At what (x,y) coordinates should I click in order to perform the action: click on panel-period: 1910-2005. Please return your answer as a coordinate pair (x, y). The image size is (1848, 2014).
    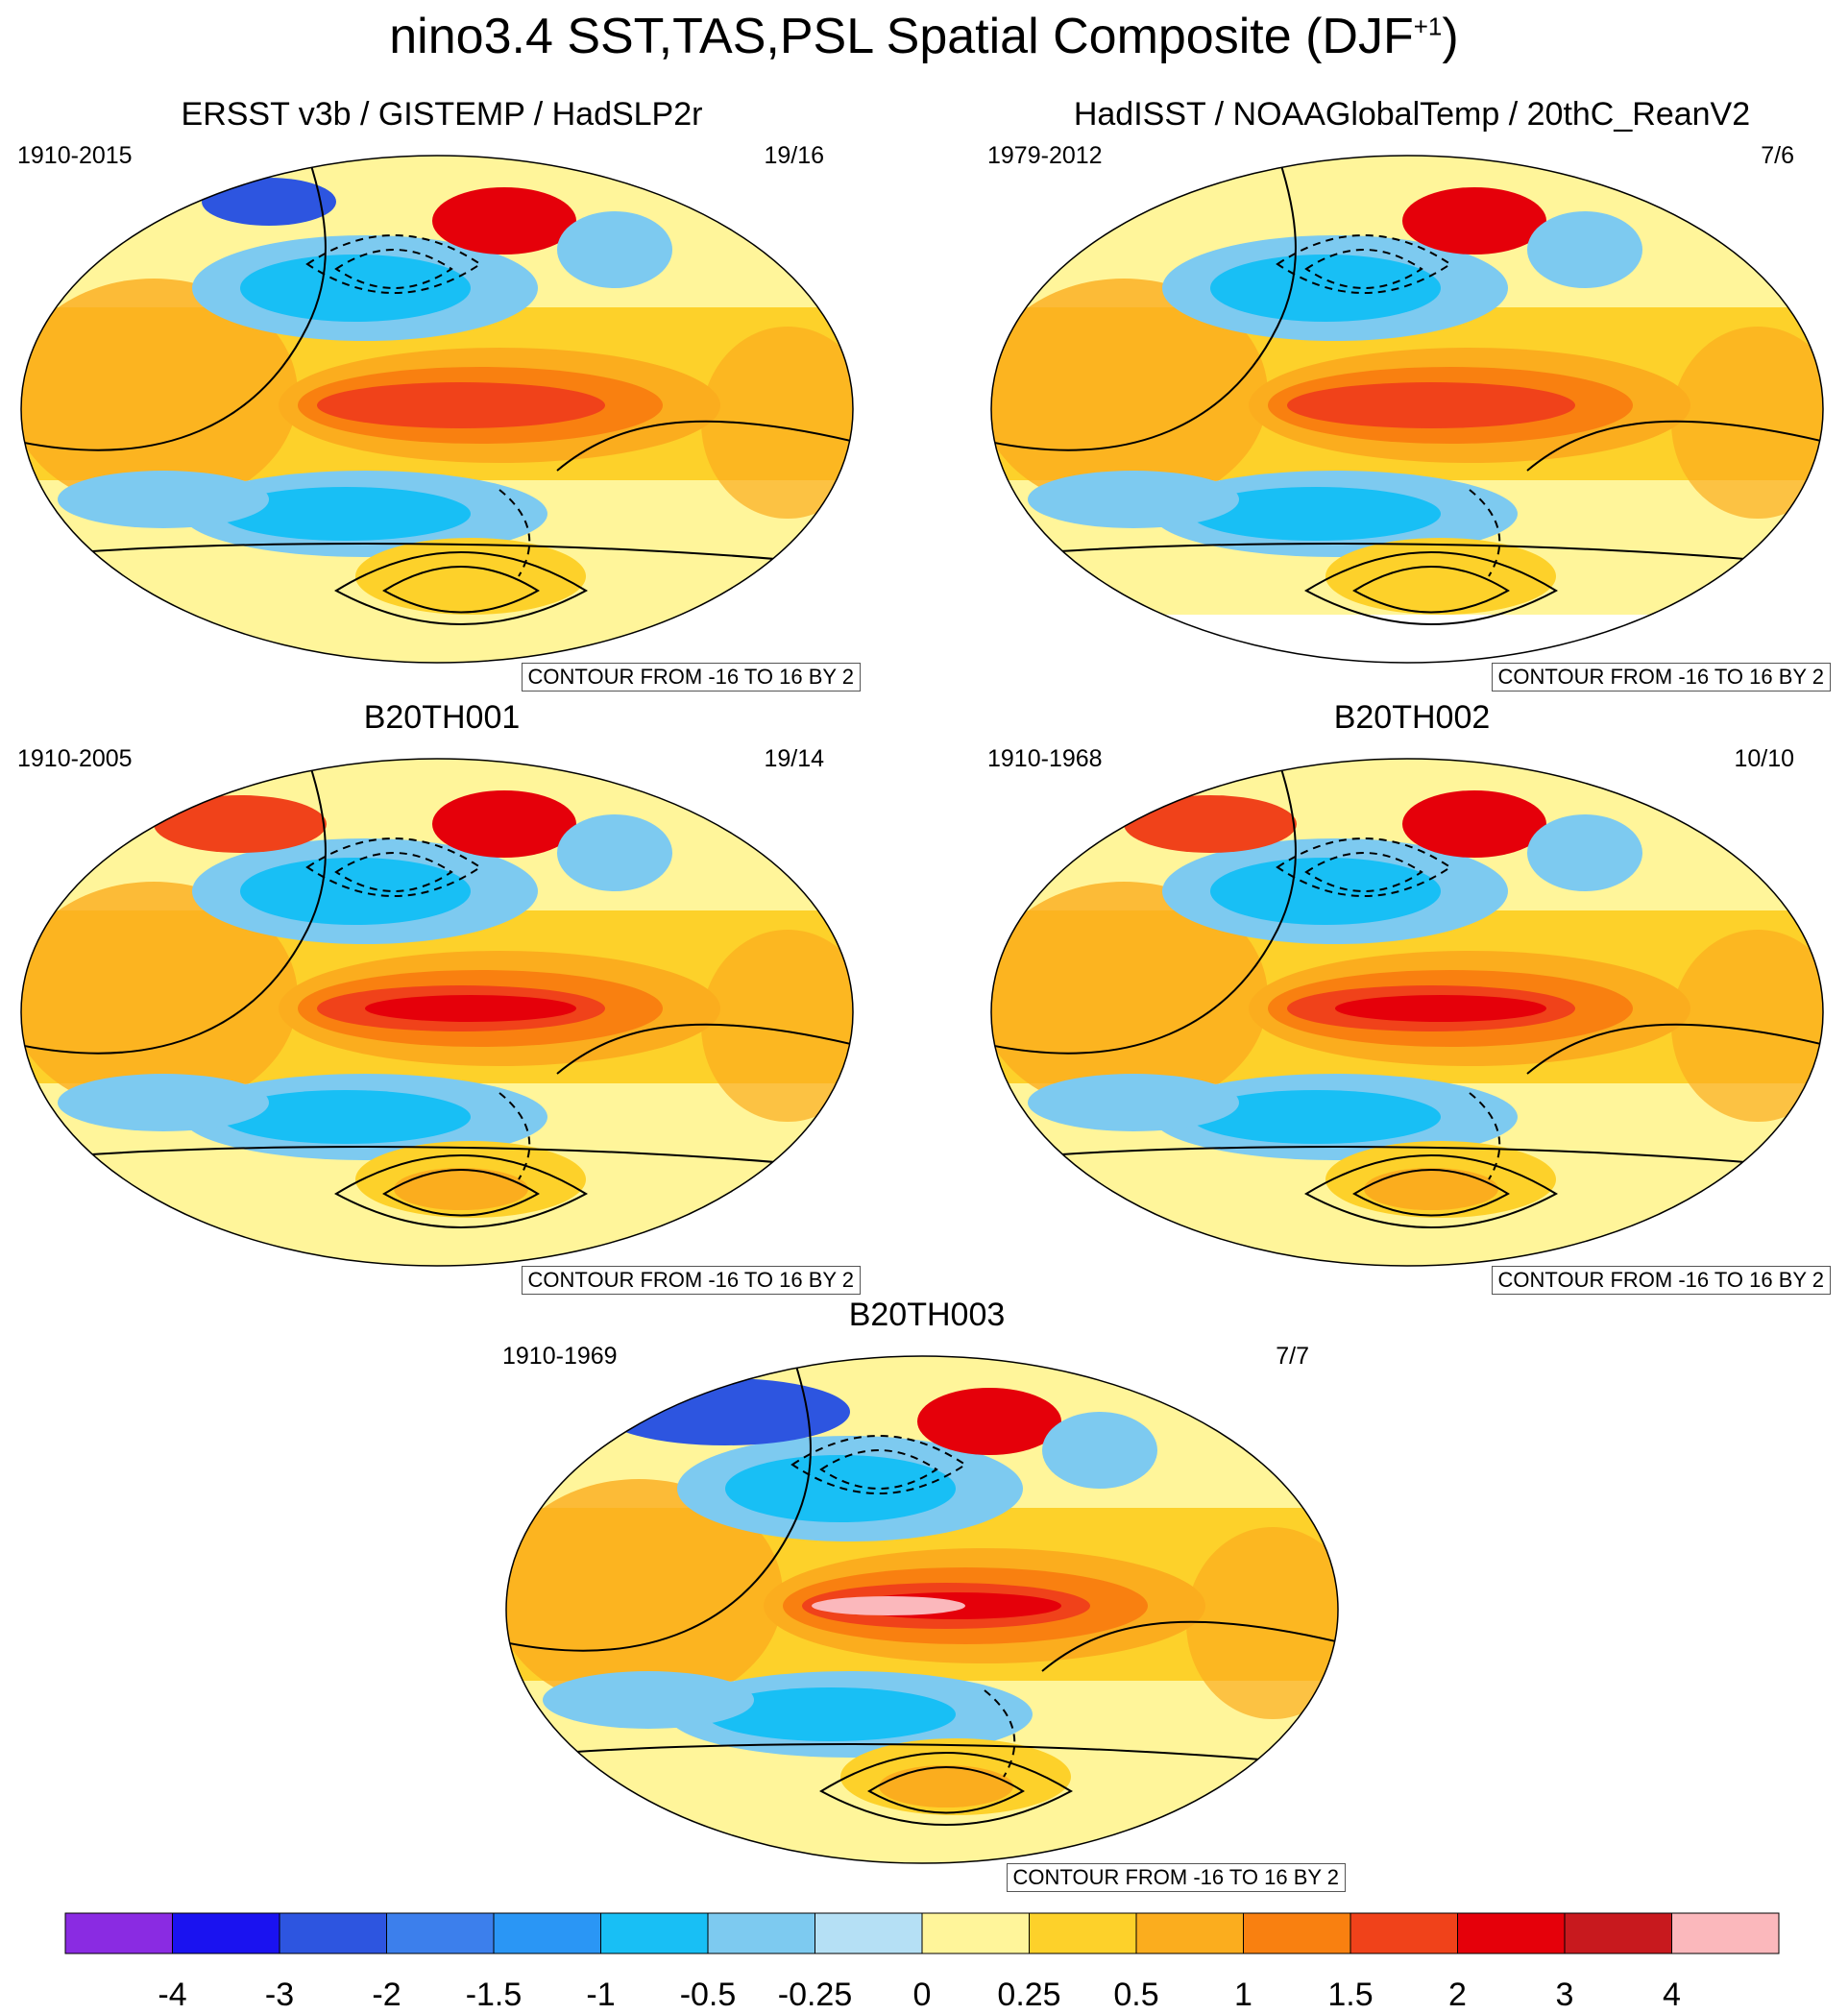
    Looking at the image, I should click on (75, 758).